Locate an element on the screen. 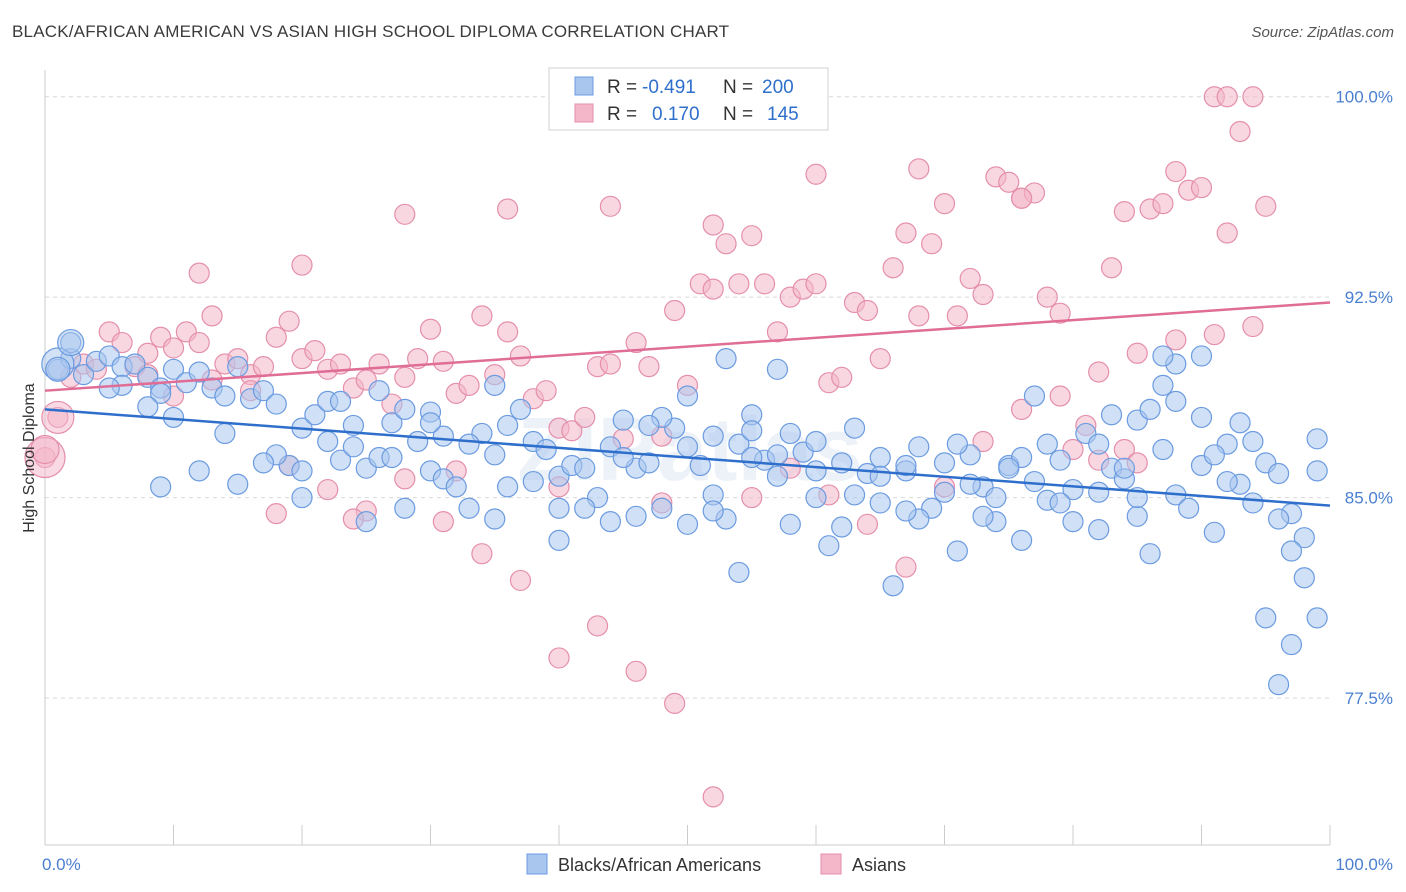 This screenshot has width=1406, height=892. legend-swatch-blue is located at coordinates (584, 86).